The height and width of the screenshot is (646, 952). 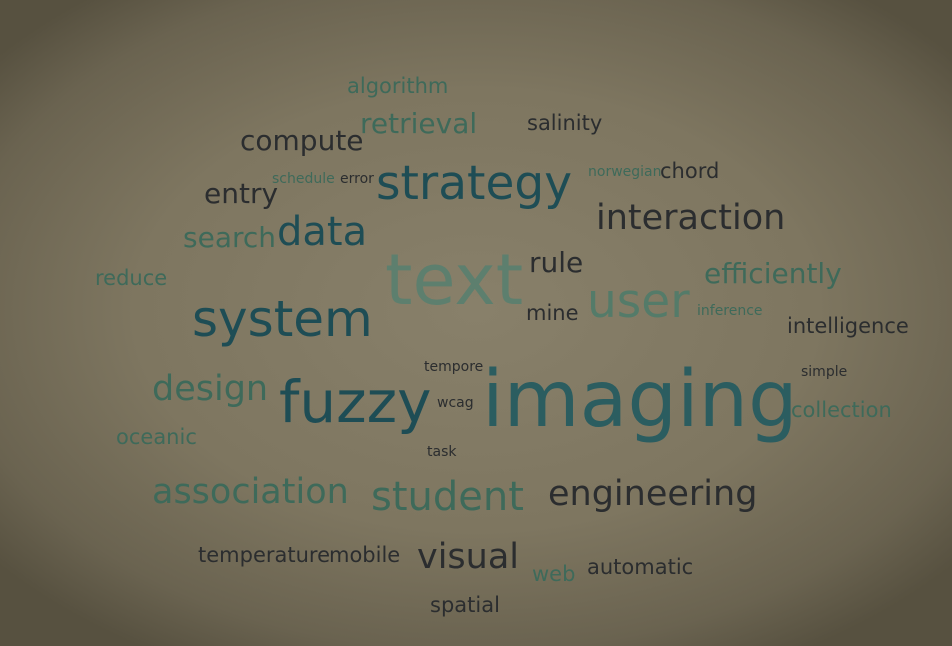 I want to click on word-web: web, so click(x=554, y=574).